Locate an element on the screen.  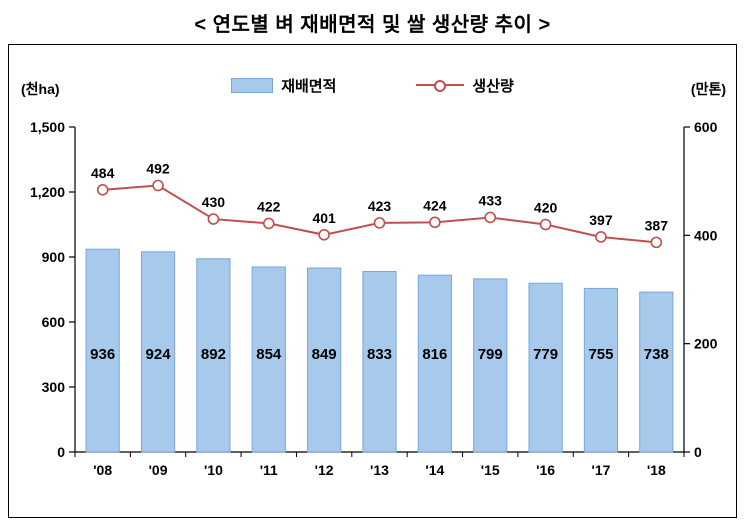
svg-text: 738 is located at coordinates (656, 354).